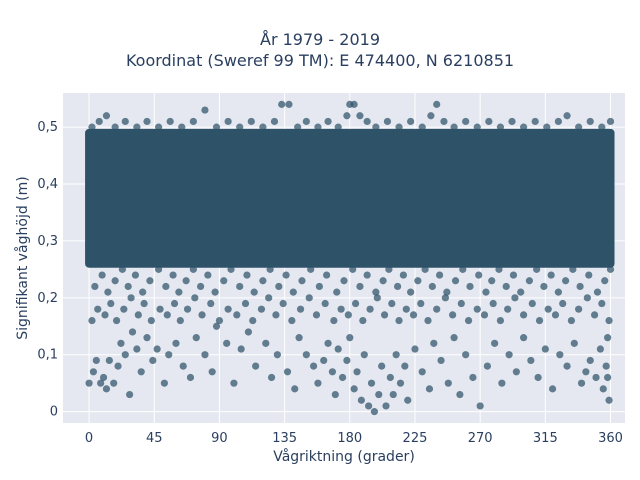  Describe the element at coordinates (545, 438) in the screenshot. I see `x-tick-label: 315` at that location.